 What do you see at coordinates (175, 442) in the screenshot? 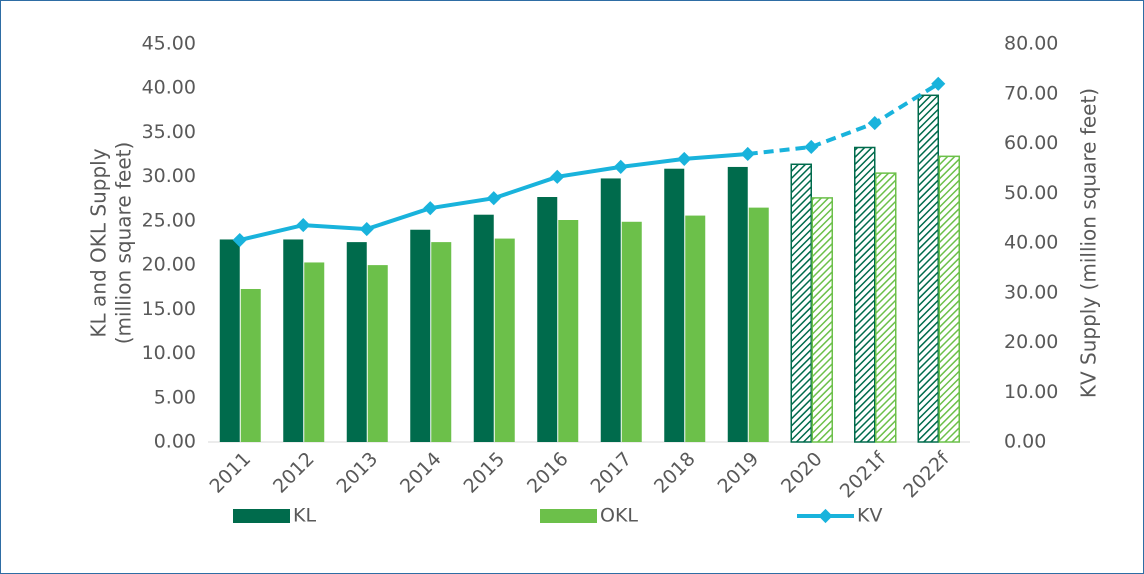
I see `y-tick-label: 0.00` at bounding box center [175, 442].